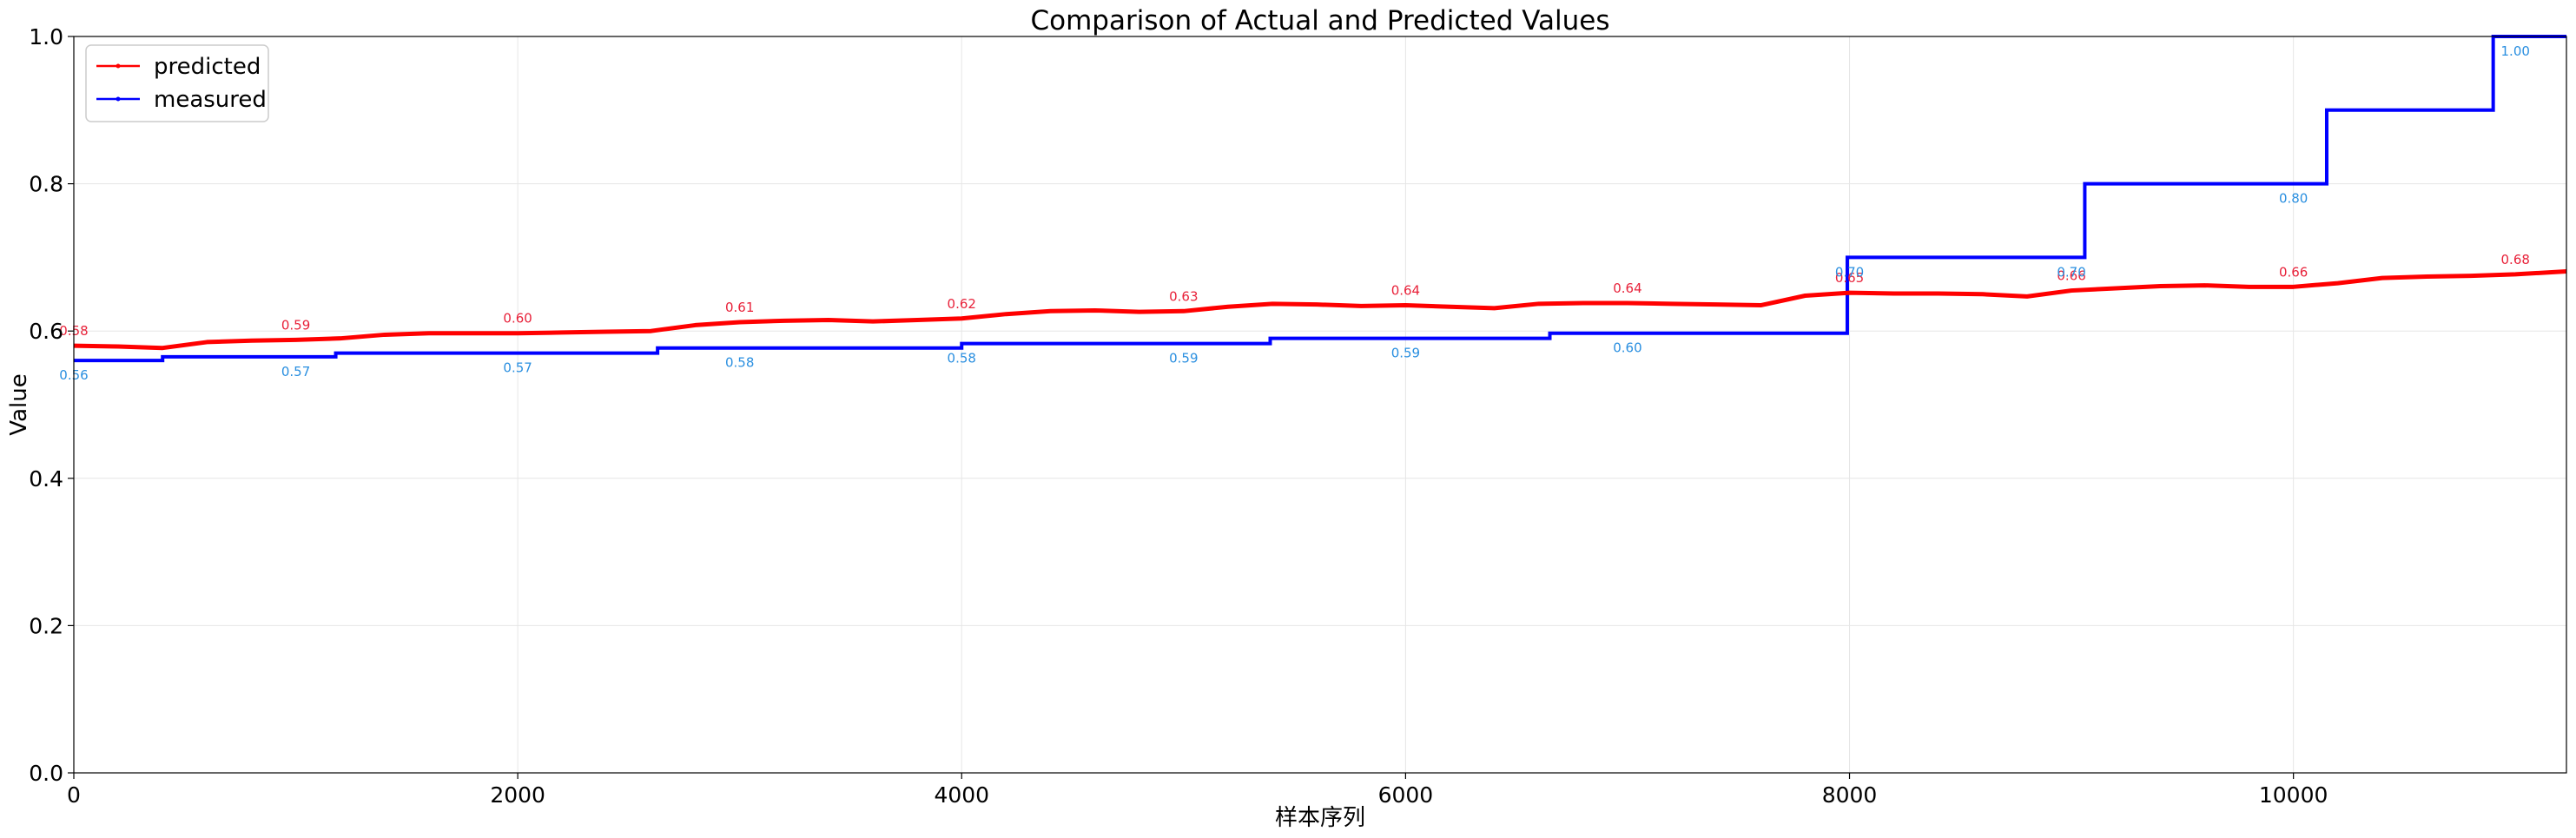 The width and height of the screenshot is (2576, 838). I want to click on predicted-data-label: 0.68, so click(2515, 259).